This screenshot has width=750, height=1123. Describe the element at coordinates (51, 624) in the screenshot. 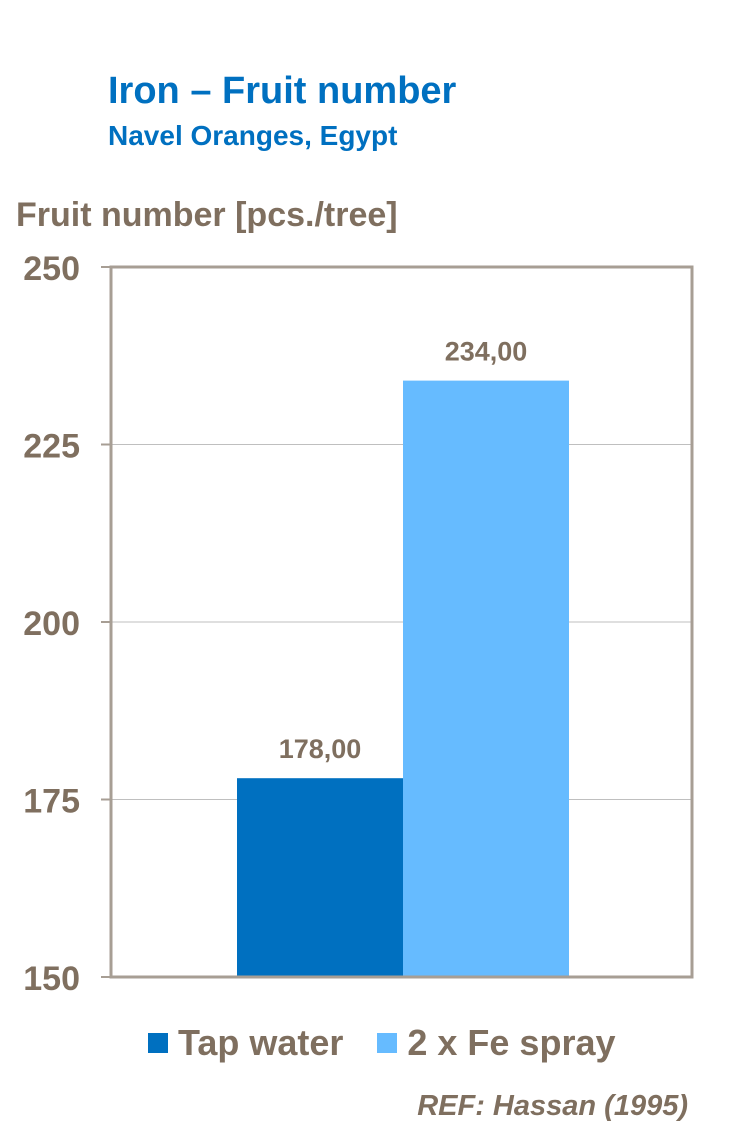

I see `tick-label-200: 200` at that location.